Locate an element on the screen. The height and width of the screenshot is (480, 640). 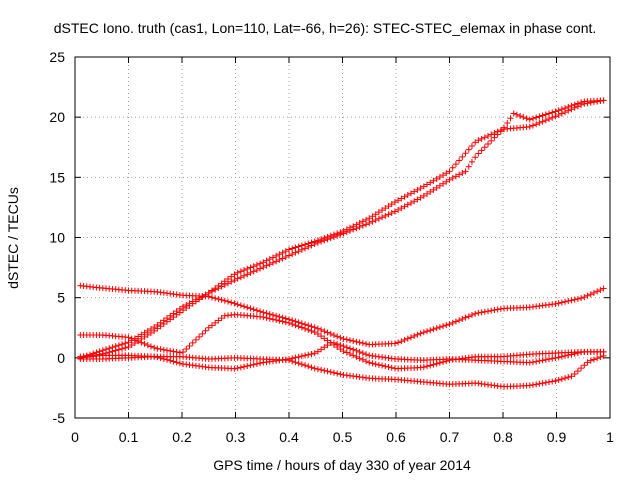
y-tick-label: 15 is located at coordinates (57, 177).